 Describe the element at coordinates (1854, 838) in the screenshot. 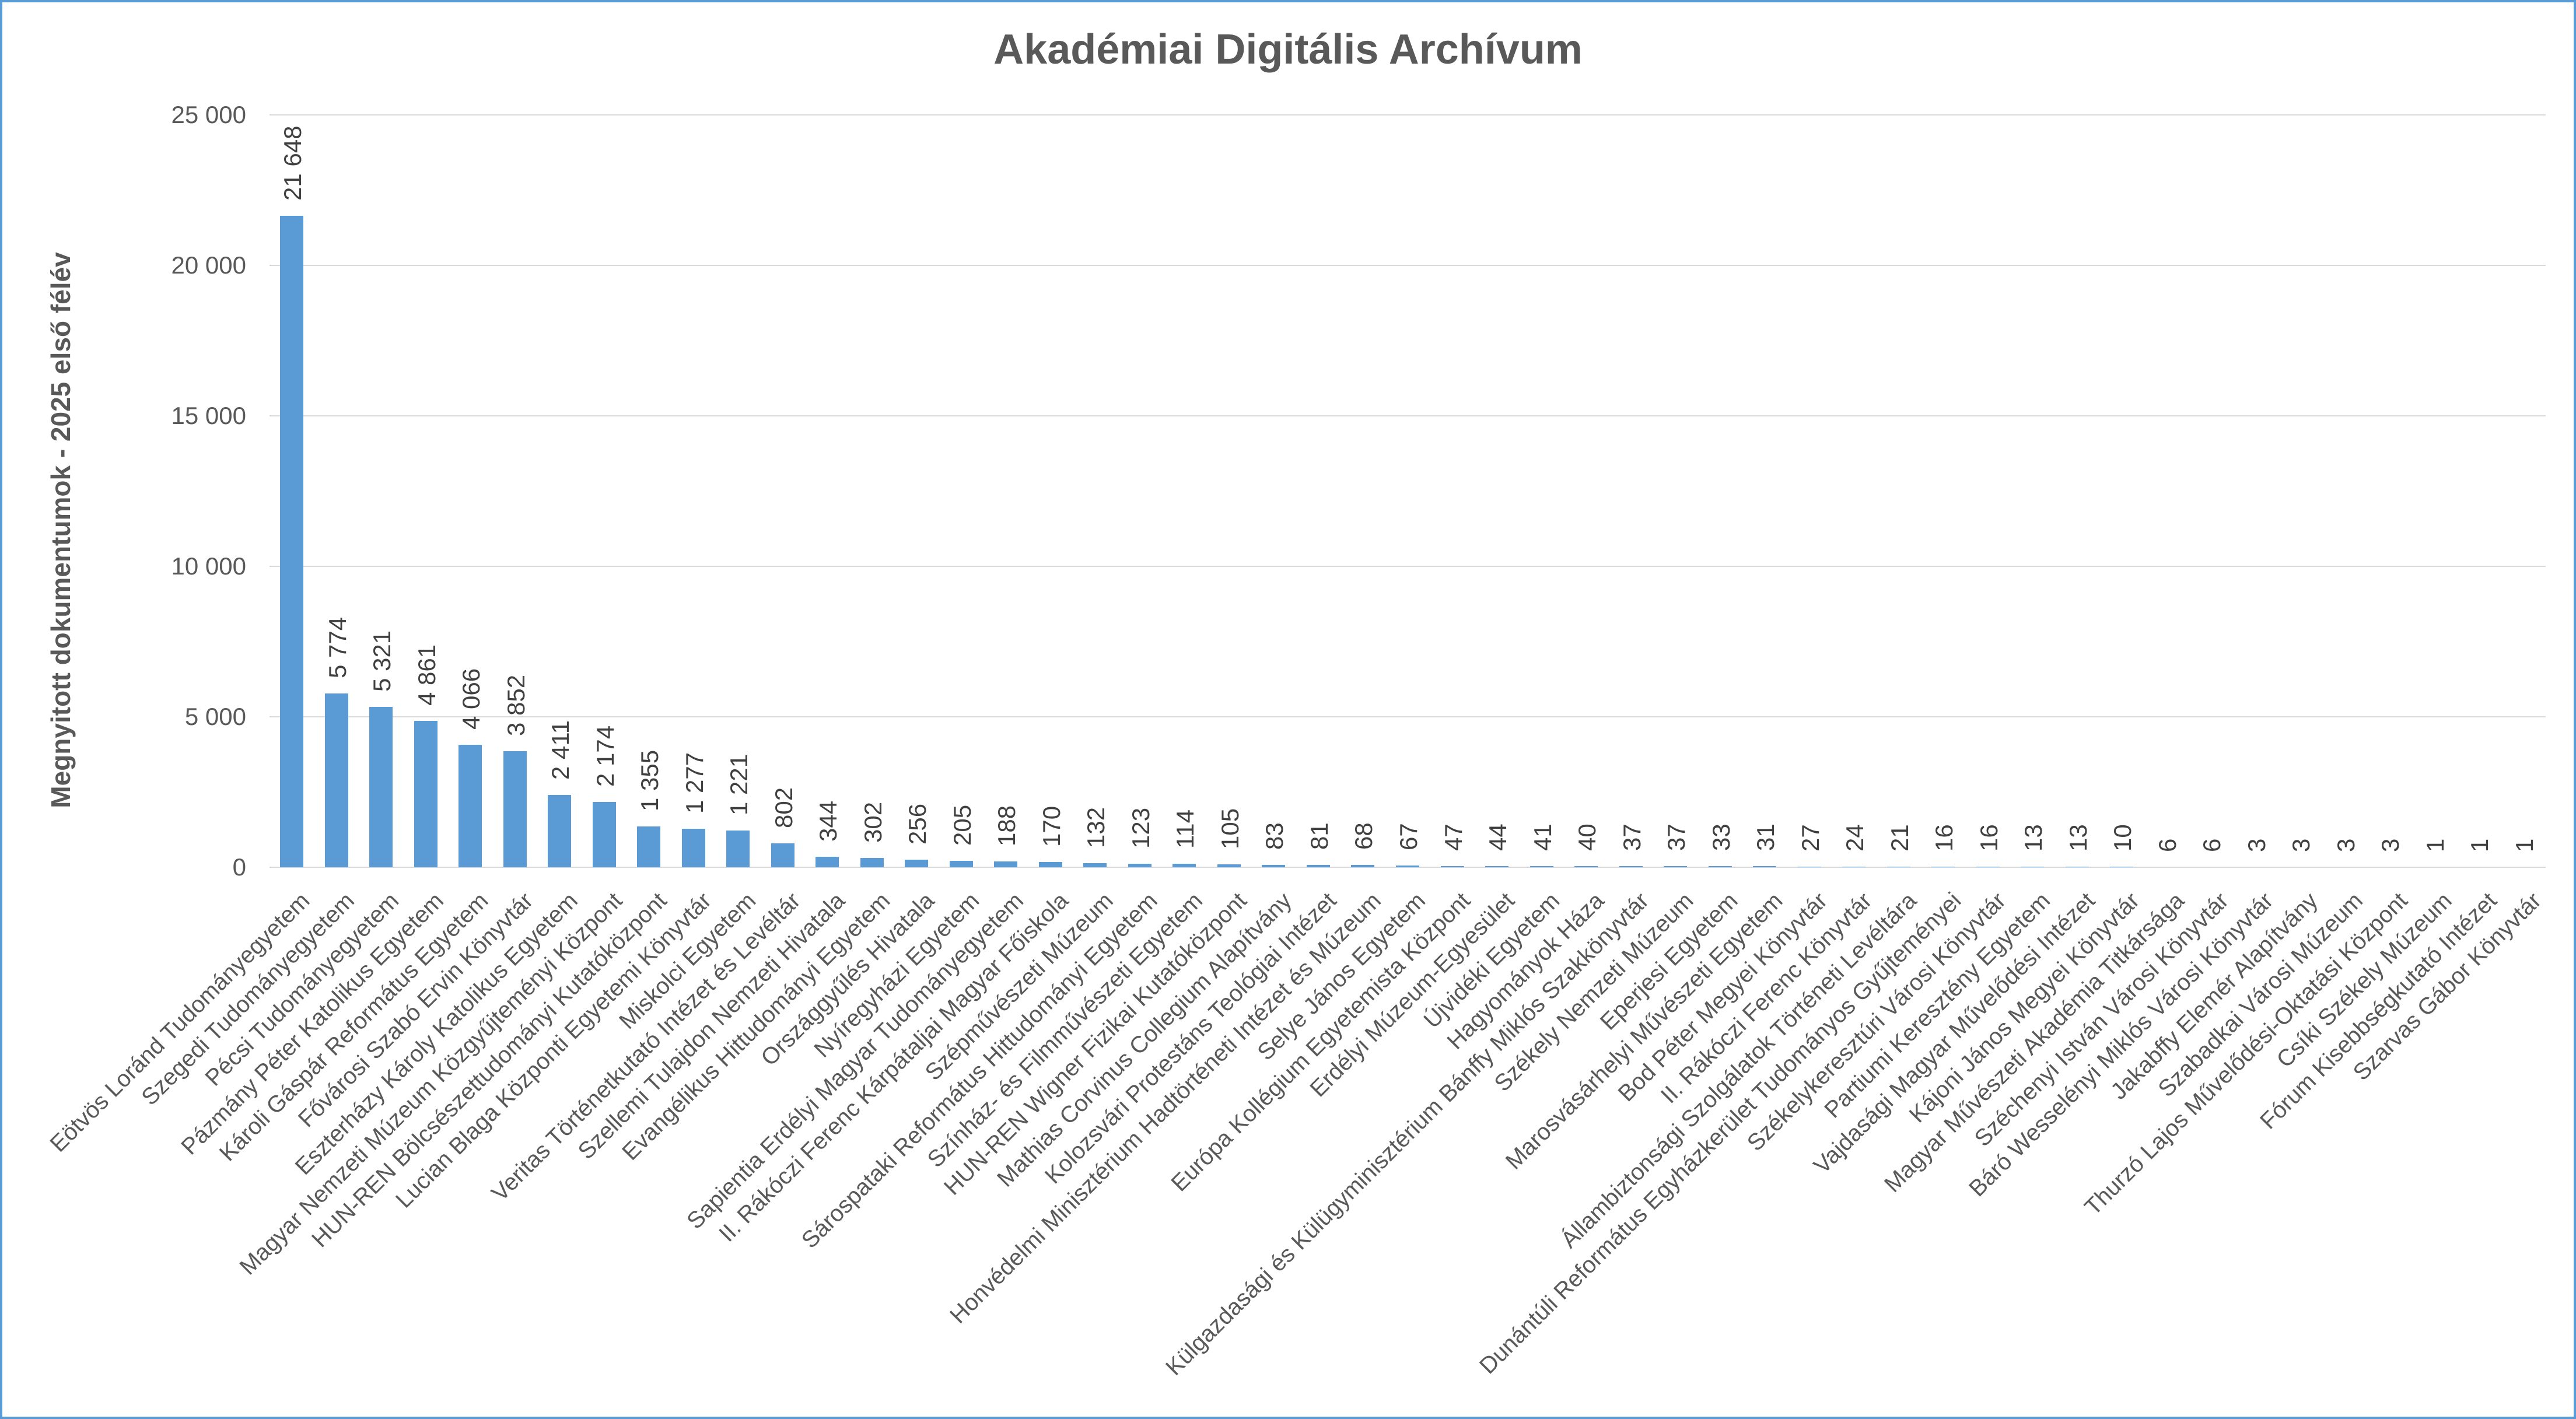

I see `bar-value-label: 24` at that location.